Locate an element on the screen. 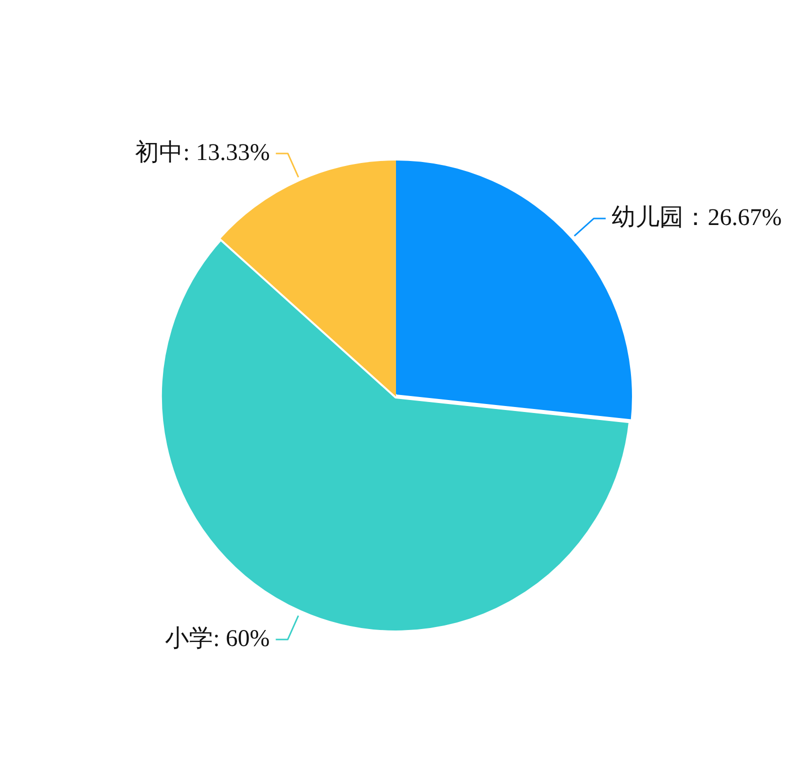 The width and height of the screenshot is (792, 773). slice-label: 初中: 13.33% is located at coordinates (202, 152).